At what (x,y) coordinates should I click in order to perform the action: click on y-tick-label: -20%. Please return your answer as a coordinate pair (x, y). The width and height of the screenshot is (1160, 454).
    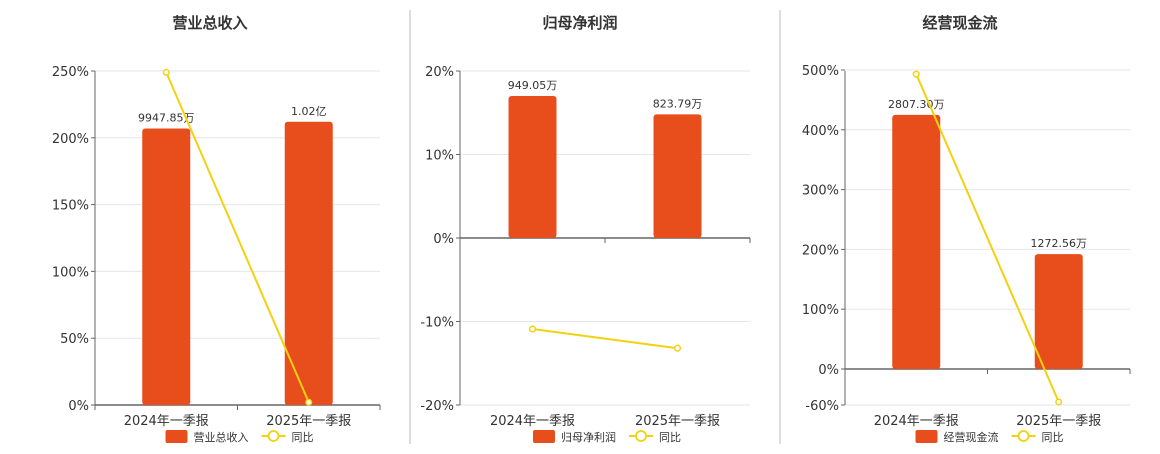
    Looking at the image, I should click on (437, 406).